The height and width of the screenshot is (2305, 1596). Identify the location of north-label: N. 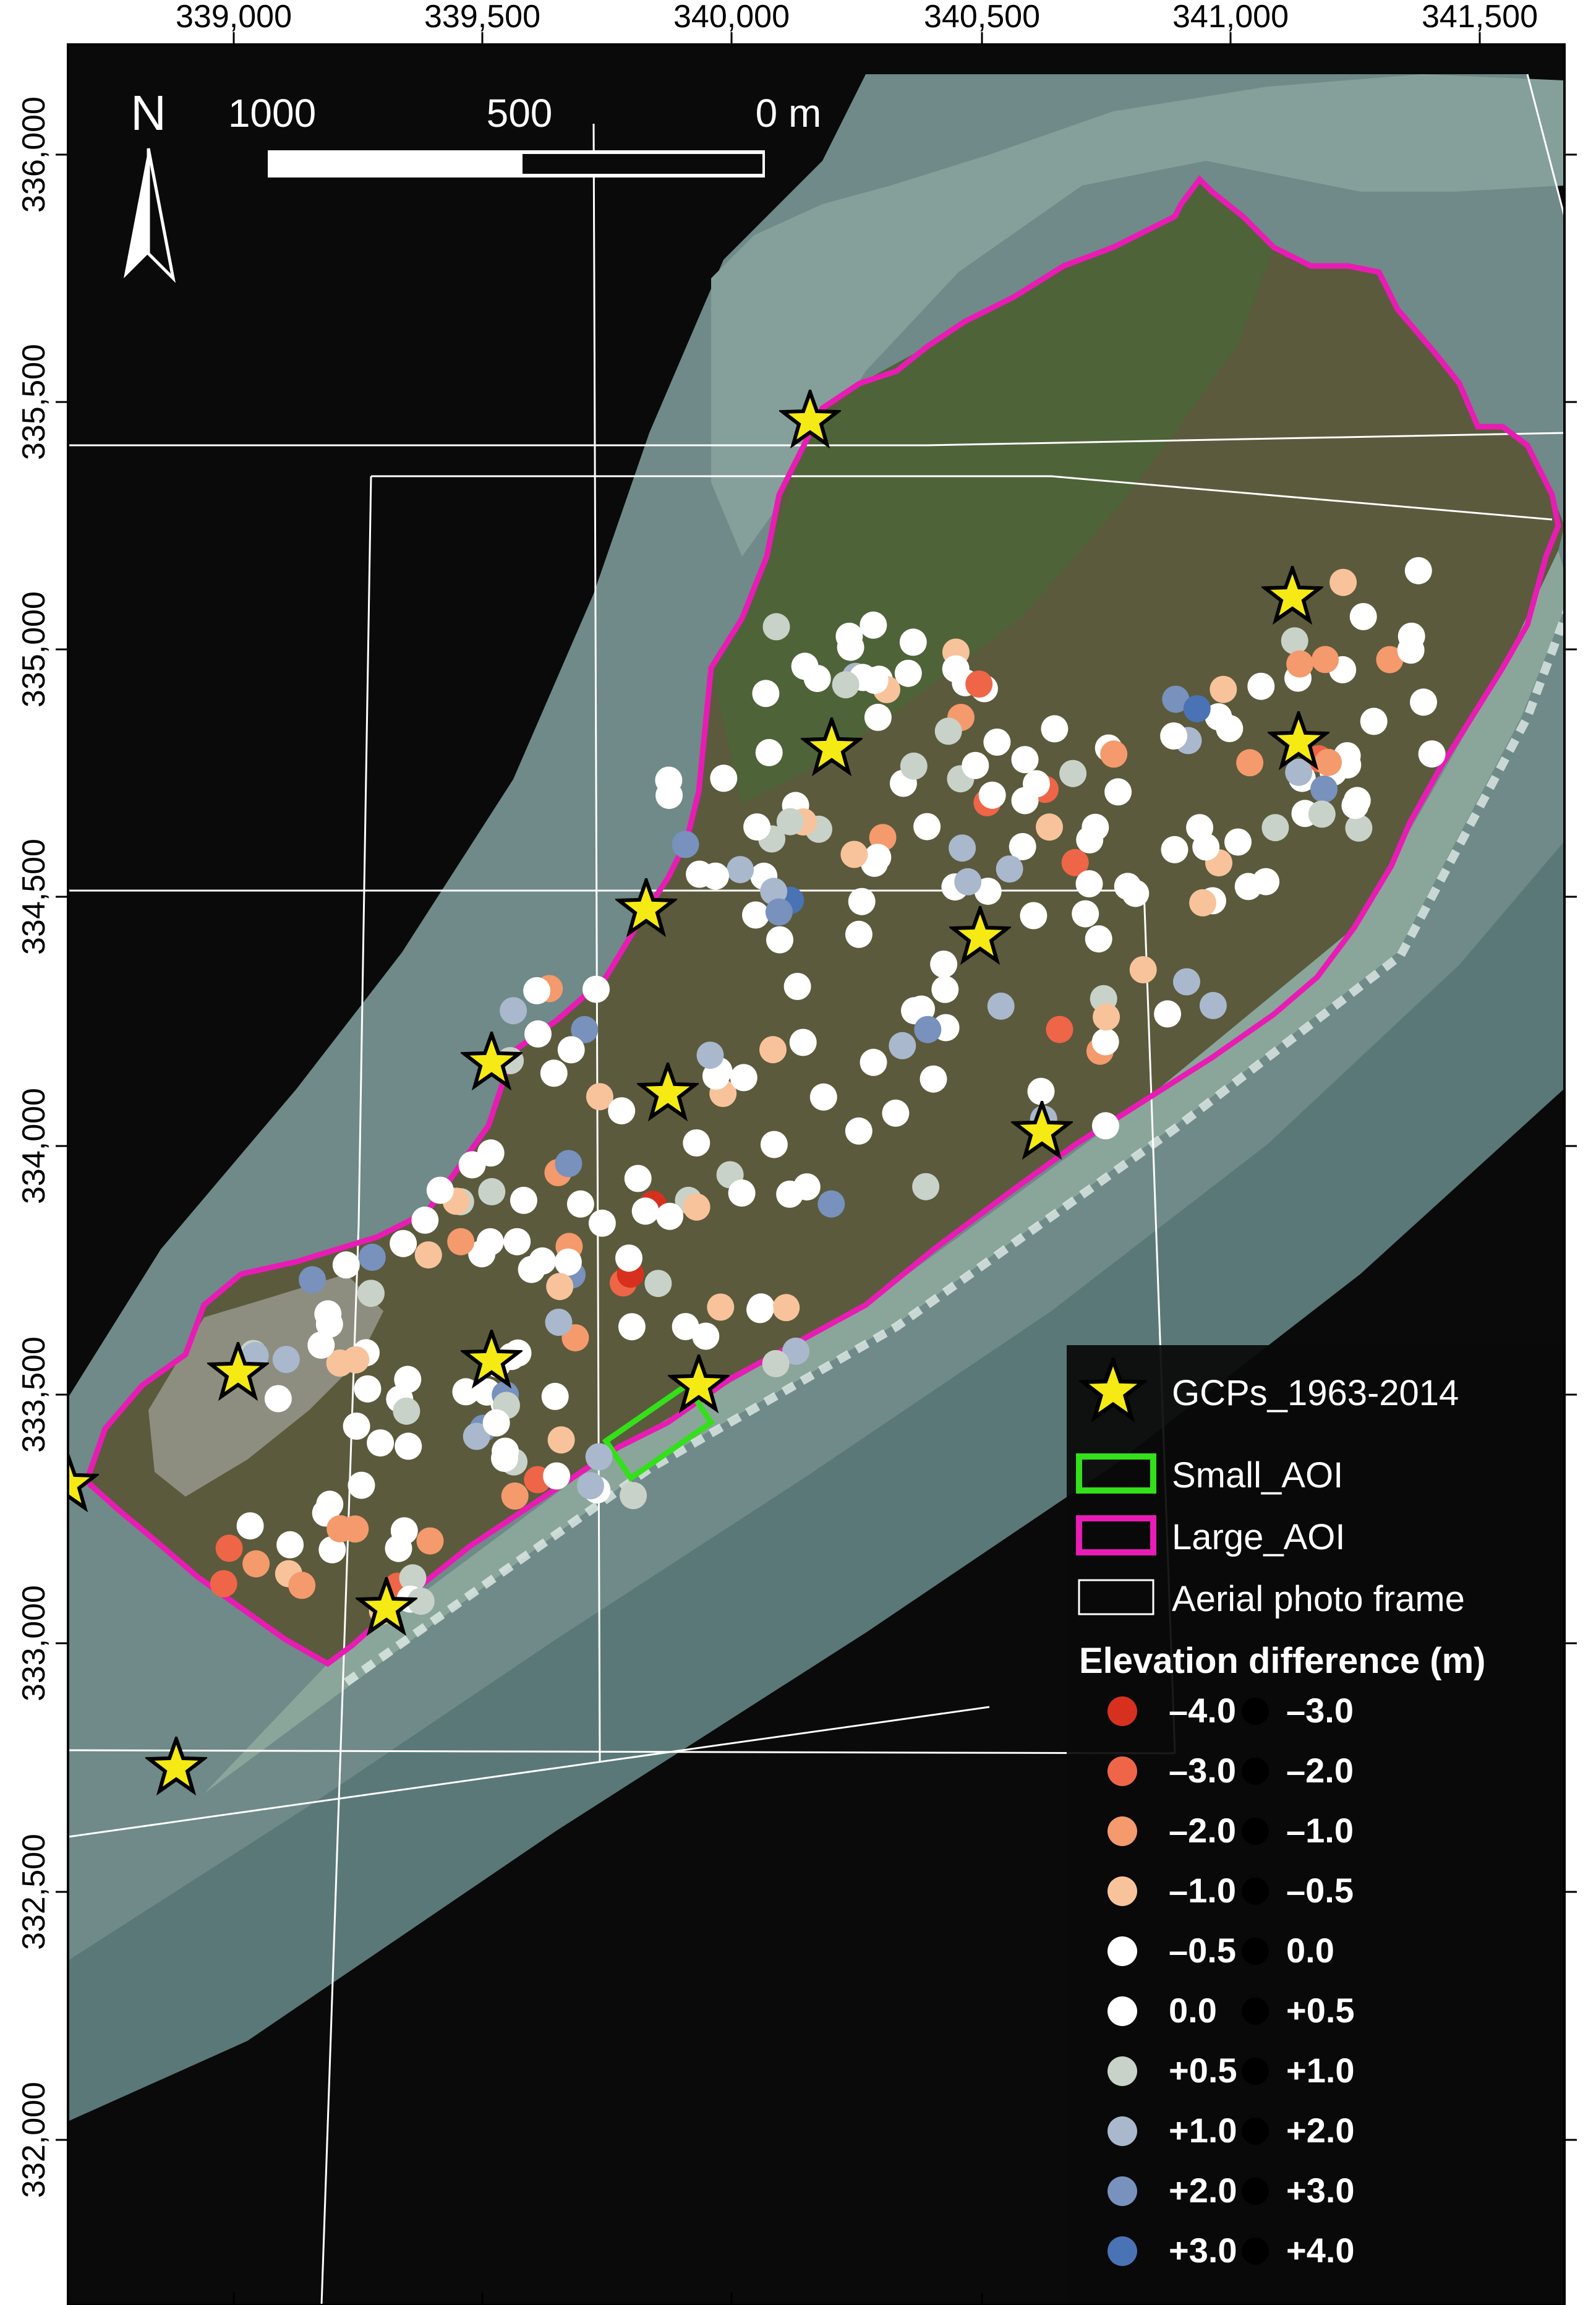
(148, 112).